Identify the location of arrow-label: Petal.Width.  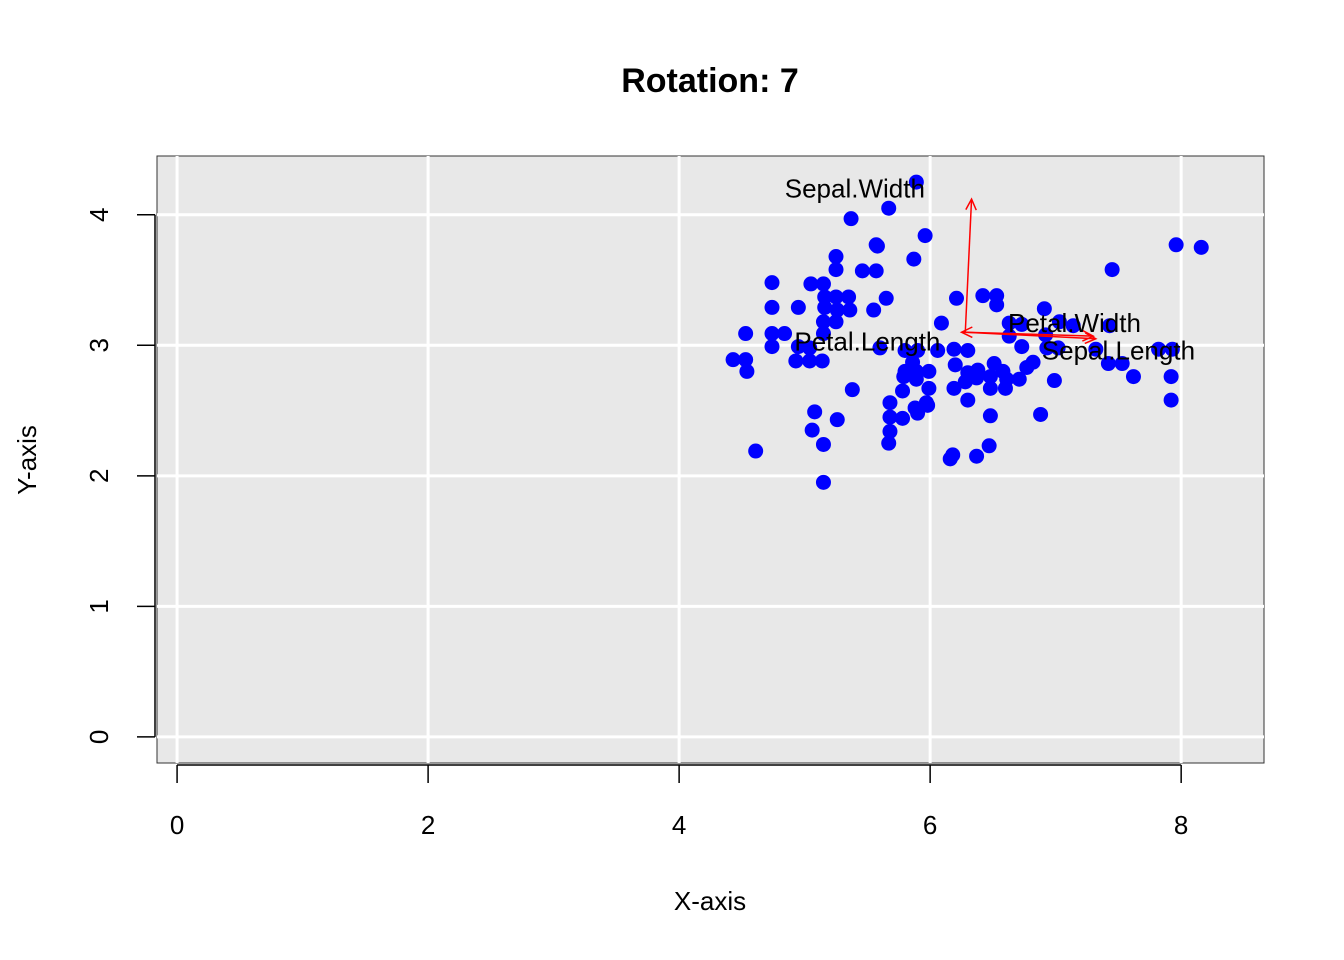
(1074, 323).